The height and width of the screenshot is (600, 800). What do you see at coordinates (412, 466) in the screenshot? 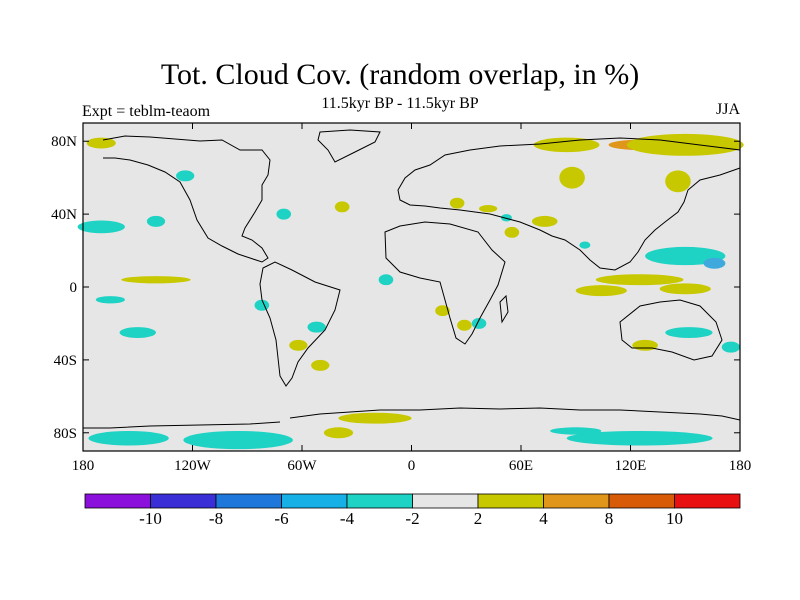
I see `lon-tick-label: 0` at bounding box center [412, 466].